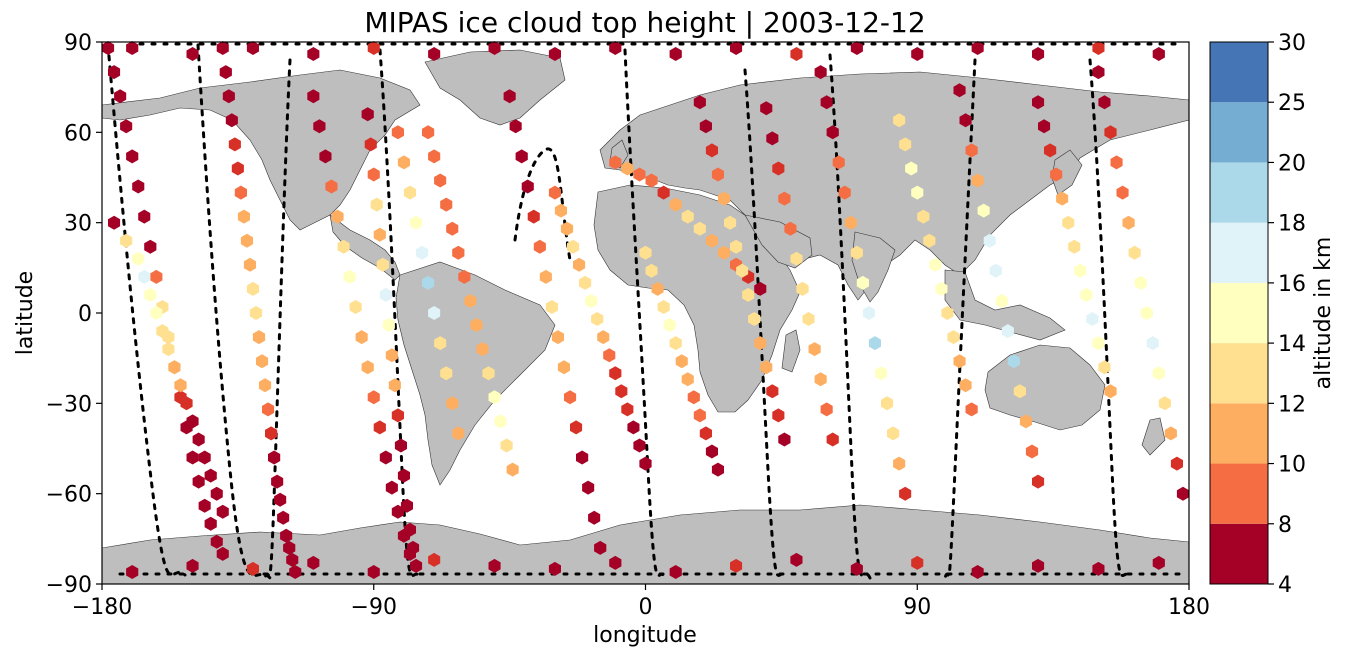  What do you see at coordinates (400, 314) in the screenshot?
I see `orbit-track` at bounding box center [400, 314].